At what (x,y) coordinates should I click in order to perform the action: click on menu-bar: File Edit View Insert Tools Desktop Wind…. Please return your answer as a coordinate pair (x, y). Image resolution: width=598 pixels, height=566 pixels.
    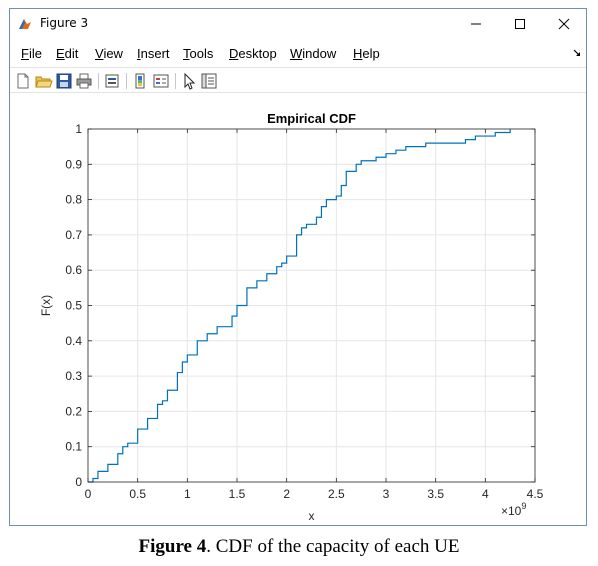
    Looking at the image, I should click on (298, 54).